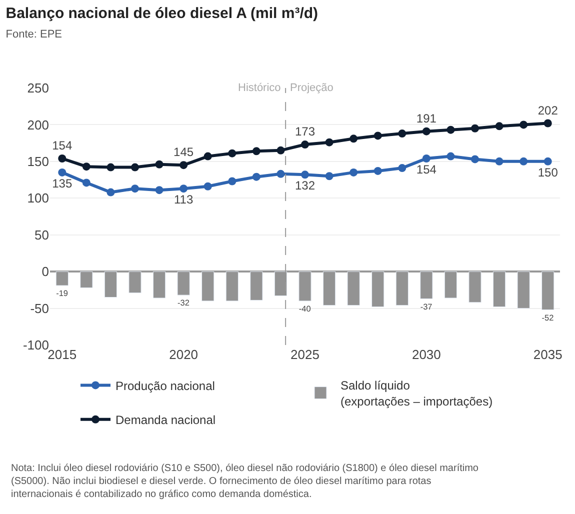  What do you see at coordinates (62, 183) in the screenshot?
I see `data-label: 135` at bounding box center [62, 183].